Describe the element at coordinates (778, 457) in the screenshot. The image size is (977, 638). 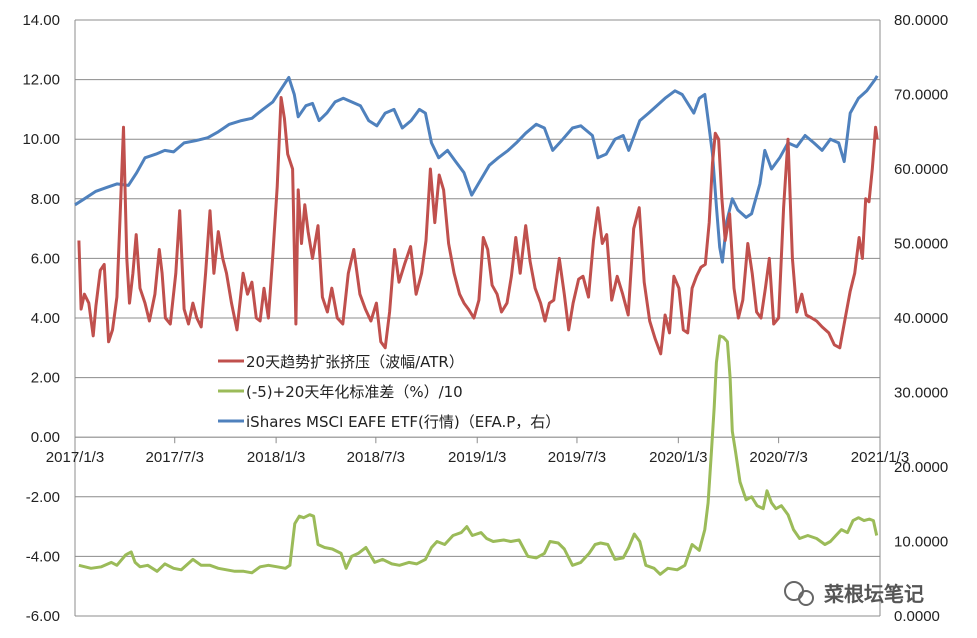
I see `x-tick-label: 2020/7/3` at that location.